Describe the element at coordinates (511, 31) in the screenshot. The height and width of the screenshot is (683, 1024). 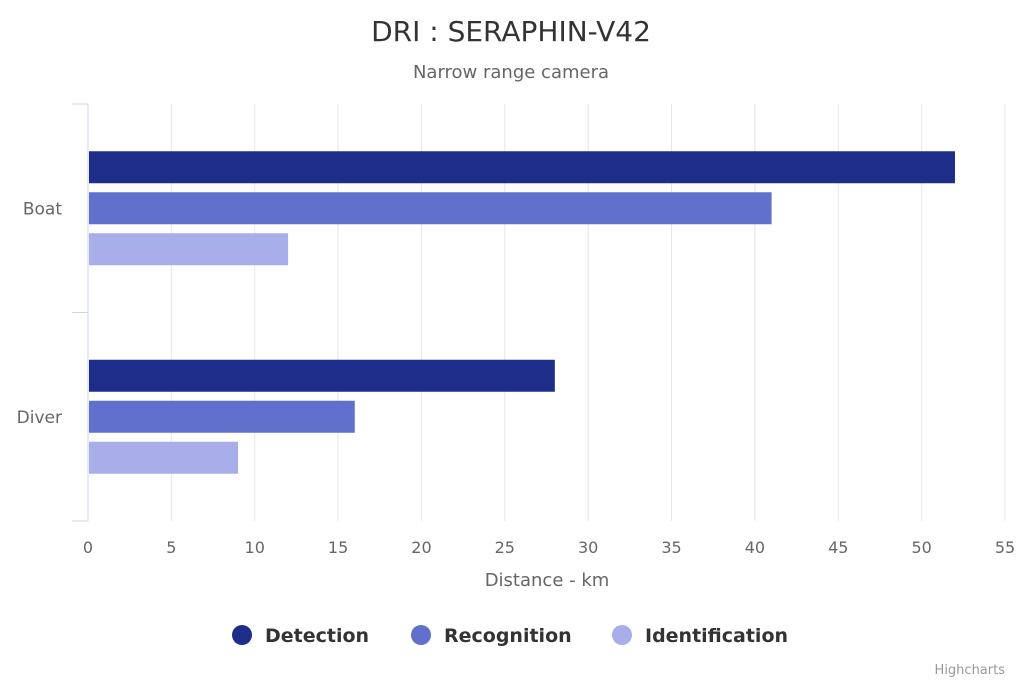
I see `chart-title: DRI : SERAPHIN-V42` at that location.